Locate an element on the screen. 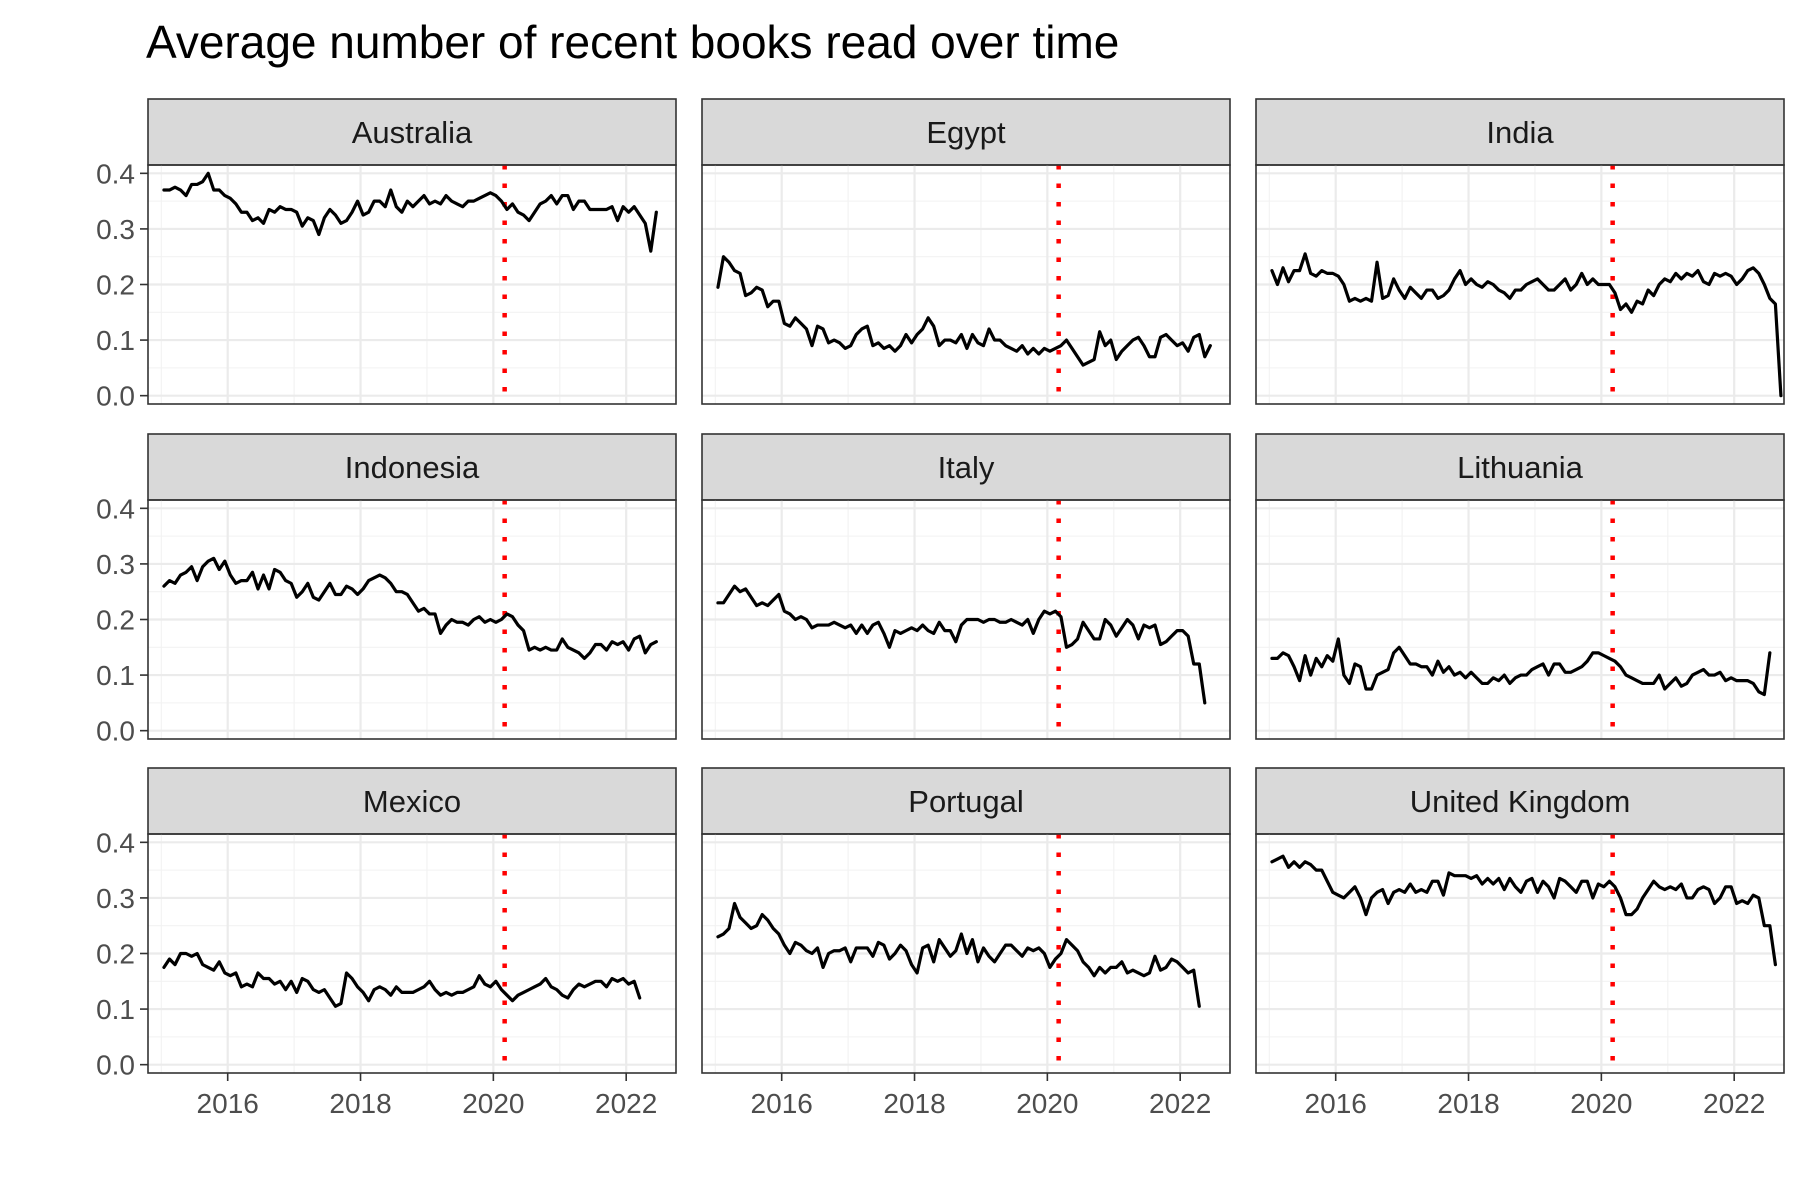 This screenshot has height=1200, width=1800. facet-label-lithuania: Lithuania is located at coordinates (1520, 467).